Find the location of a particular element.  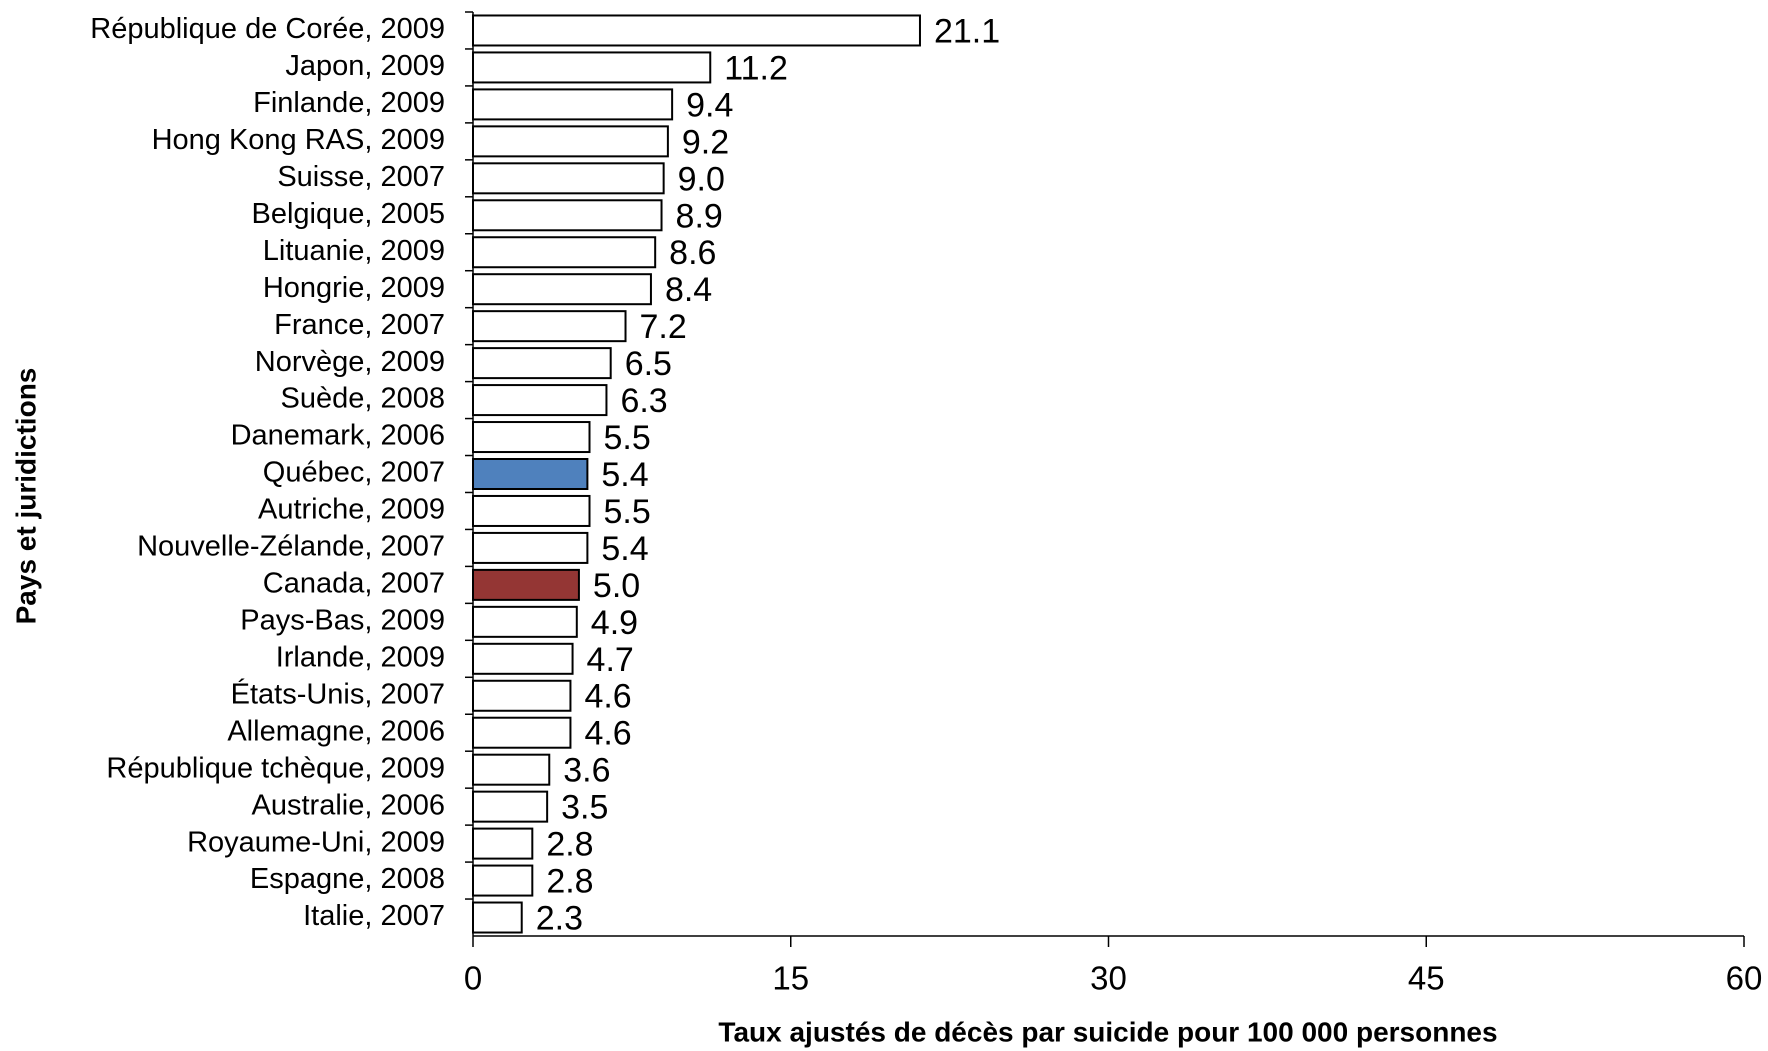

y-tick-label: Espagne, 2008 is located at coordinates (347, 879).